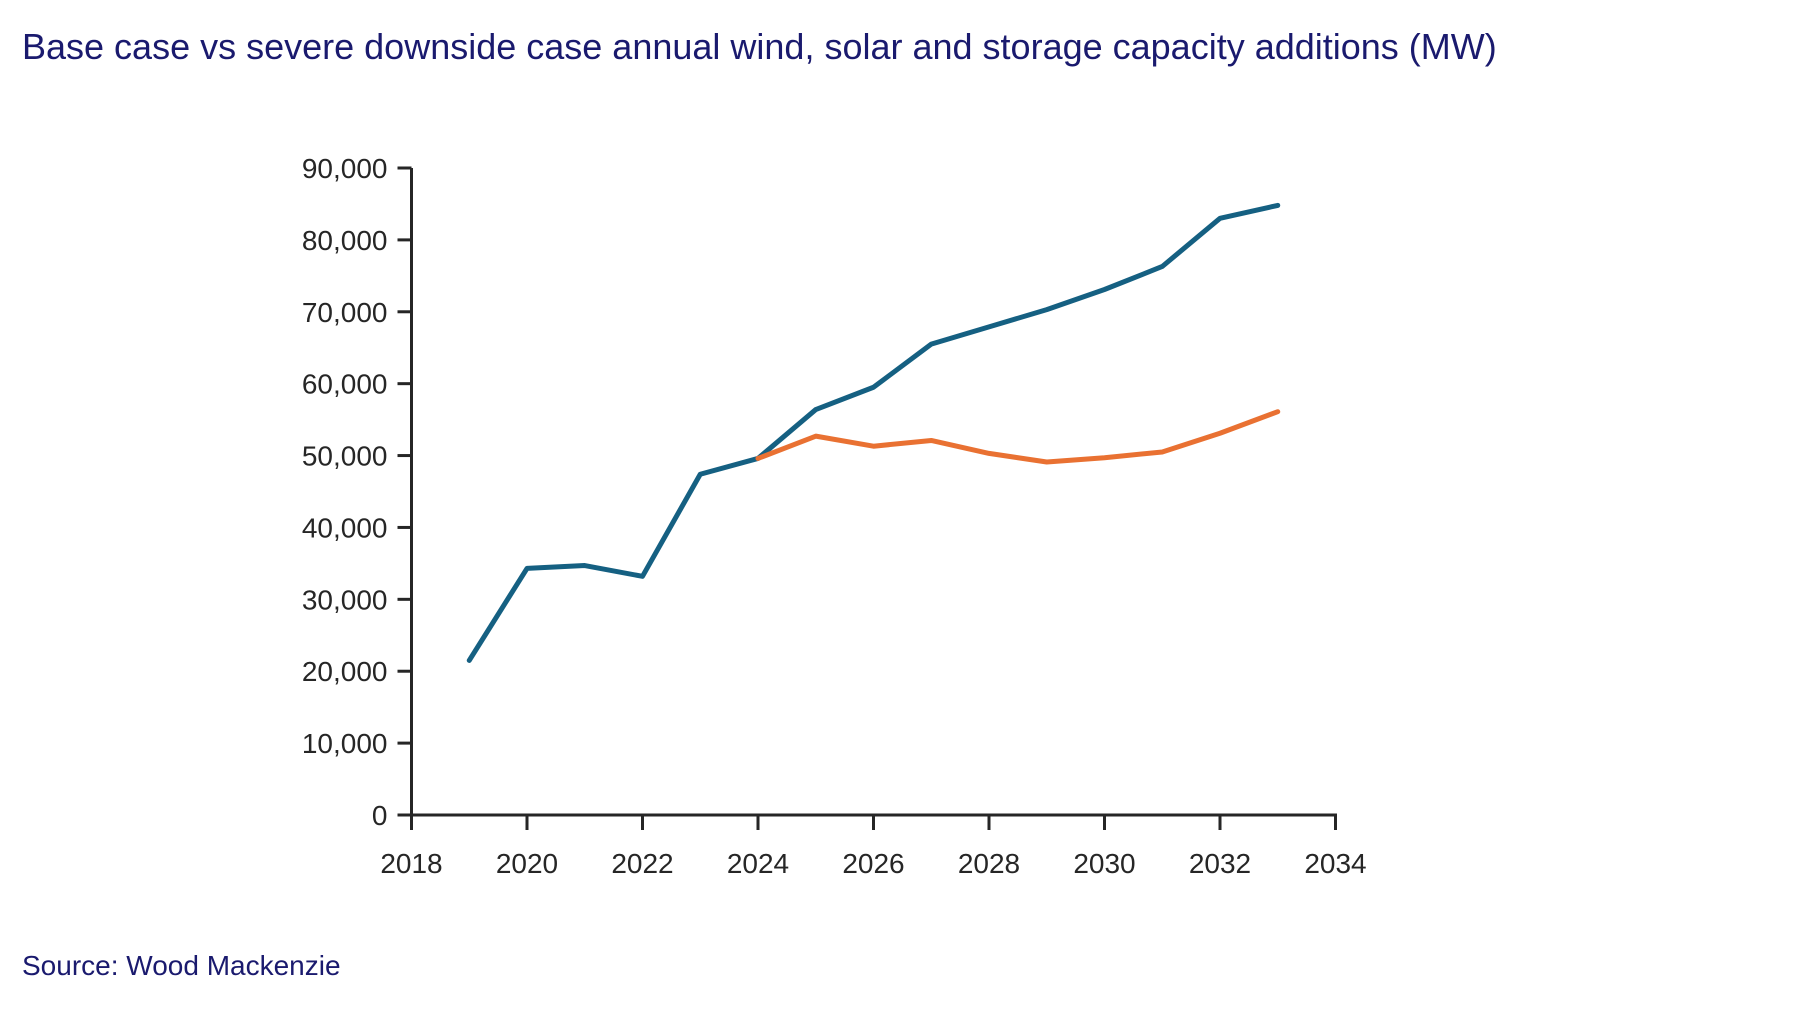 The width and height of the screenshot is (1800, 1010). Describe the element at coordinates (345, 527) in the screenshot. I see `y-axis-tick-label: 40,000` at that location.